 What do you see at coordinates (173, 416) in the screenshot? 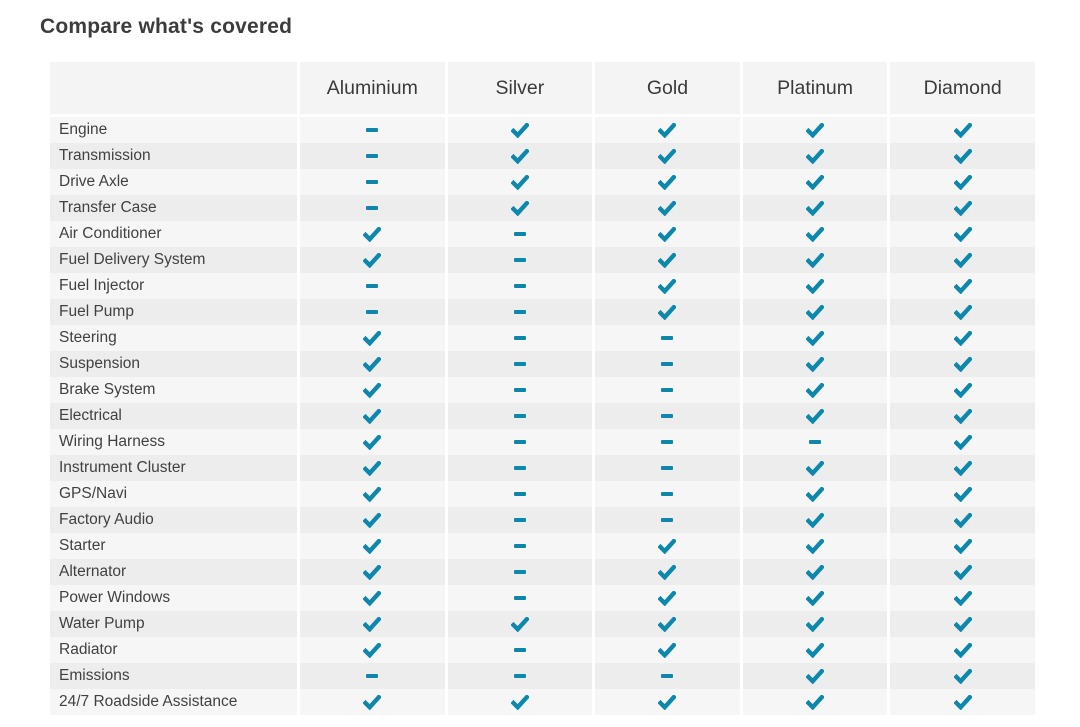
I see `row-label: Electrical` at bounding box center [173, 416].